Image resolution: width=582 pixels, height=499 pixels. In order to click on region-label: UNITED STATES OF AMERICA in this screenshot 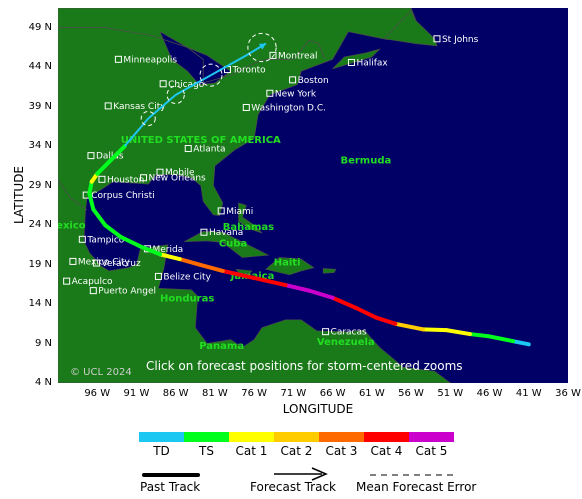, I will do `click(201, 140)`.